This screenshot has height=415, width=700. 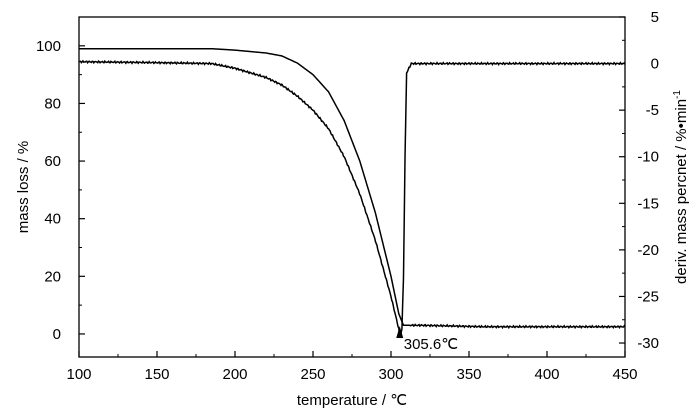 I want to click on x-tick-label: 450, so click(x=624, y=374).